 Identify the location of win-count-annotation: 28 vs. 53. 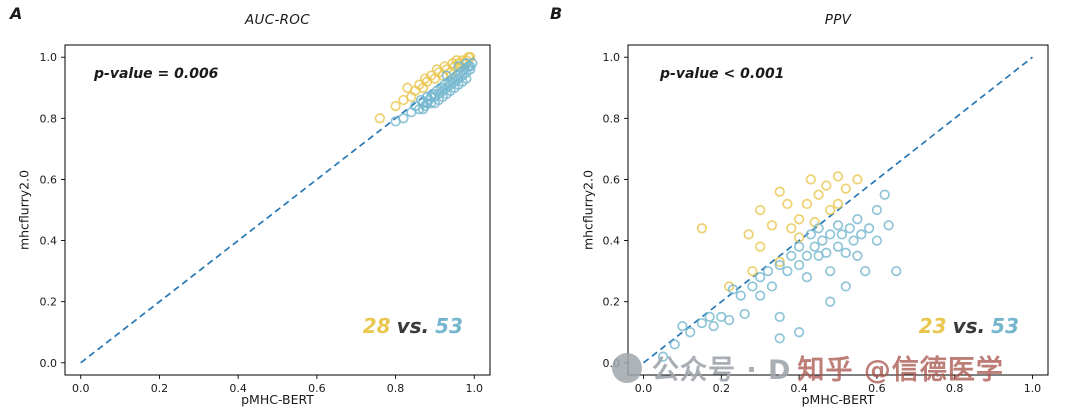
(413, 326).